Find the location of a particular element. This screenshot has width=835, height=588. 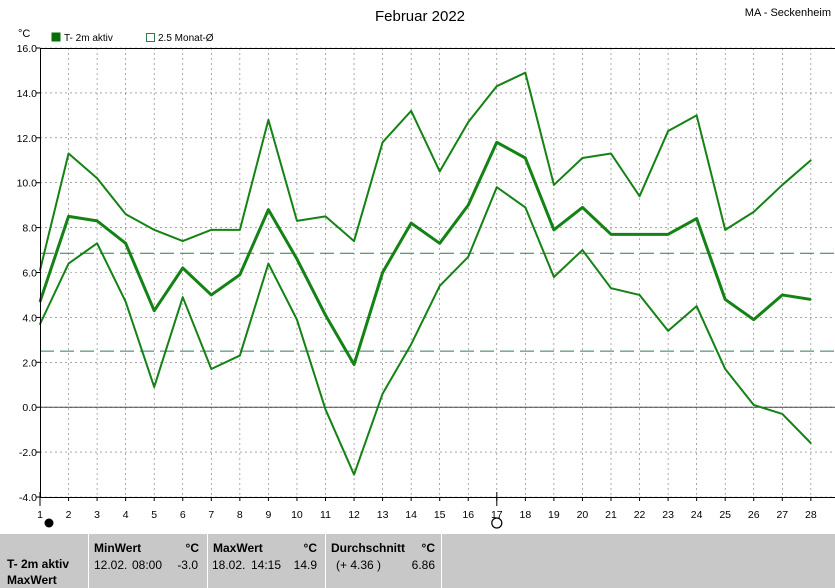

legend-swatch-current is located at coordinates (56, 37).